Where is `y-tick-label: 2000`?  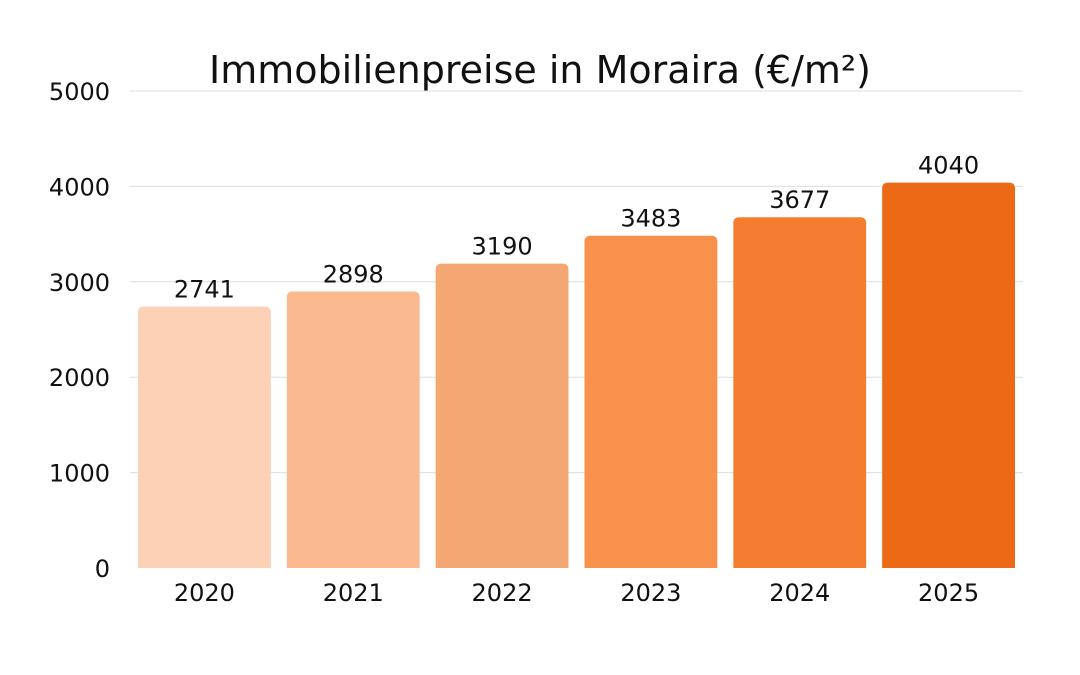
y-tick-label: 2000 is located at coordinates (79, 378).